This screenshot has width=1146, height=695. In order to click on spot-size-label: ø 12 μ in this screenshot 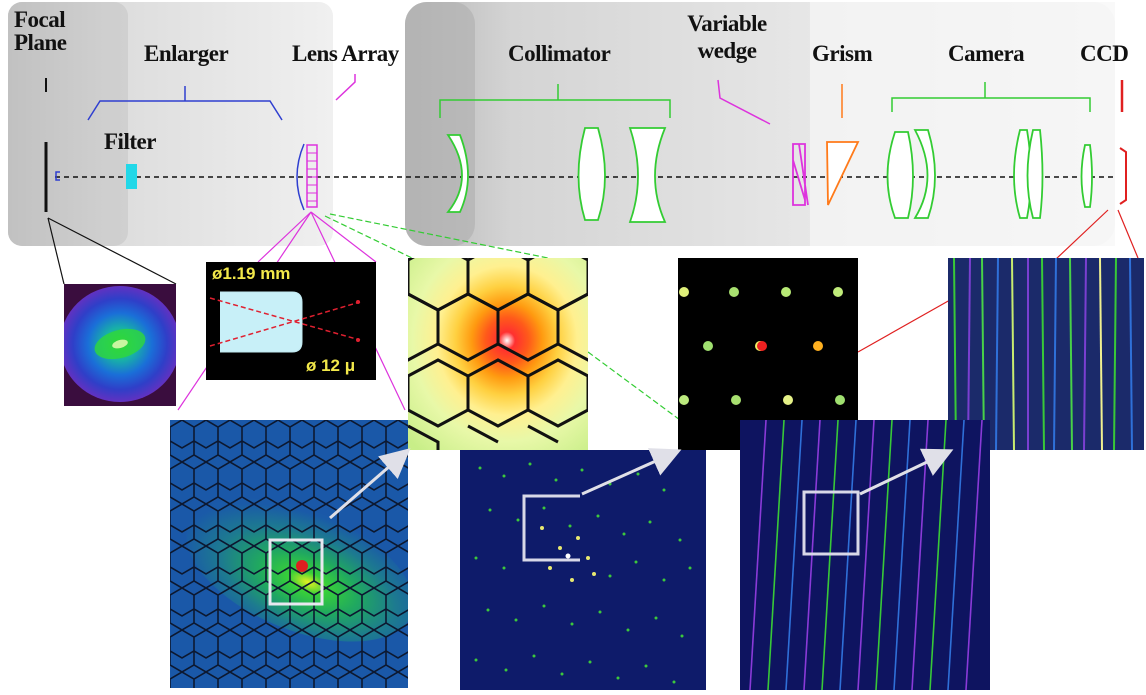, I will do `click(331, 365)`.